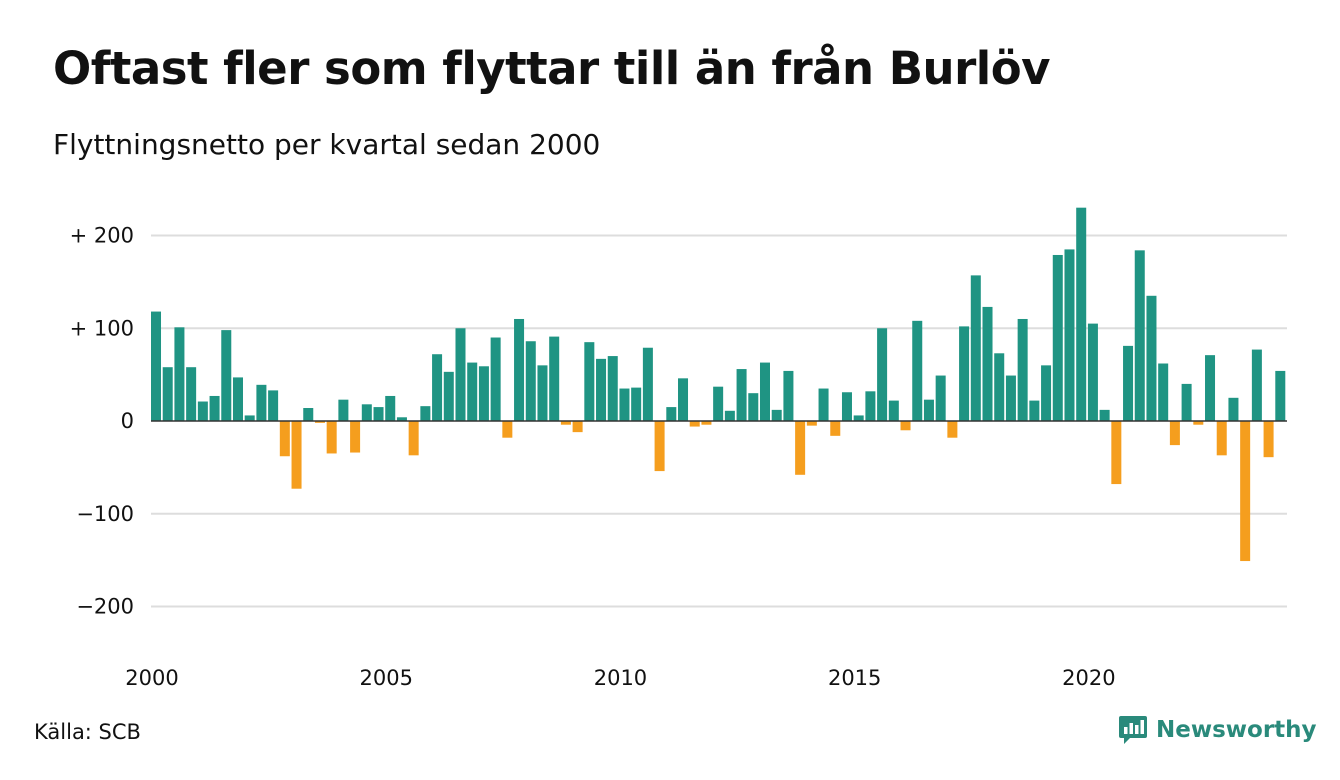 This screenshot has height=780, width=1340. I want to click on chart-subtitle: Flyttningsnetto per kvartal sedan 2000, so click(327, 144).